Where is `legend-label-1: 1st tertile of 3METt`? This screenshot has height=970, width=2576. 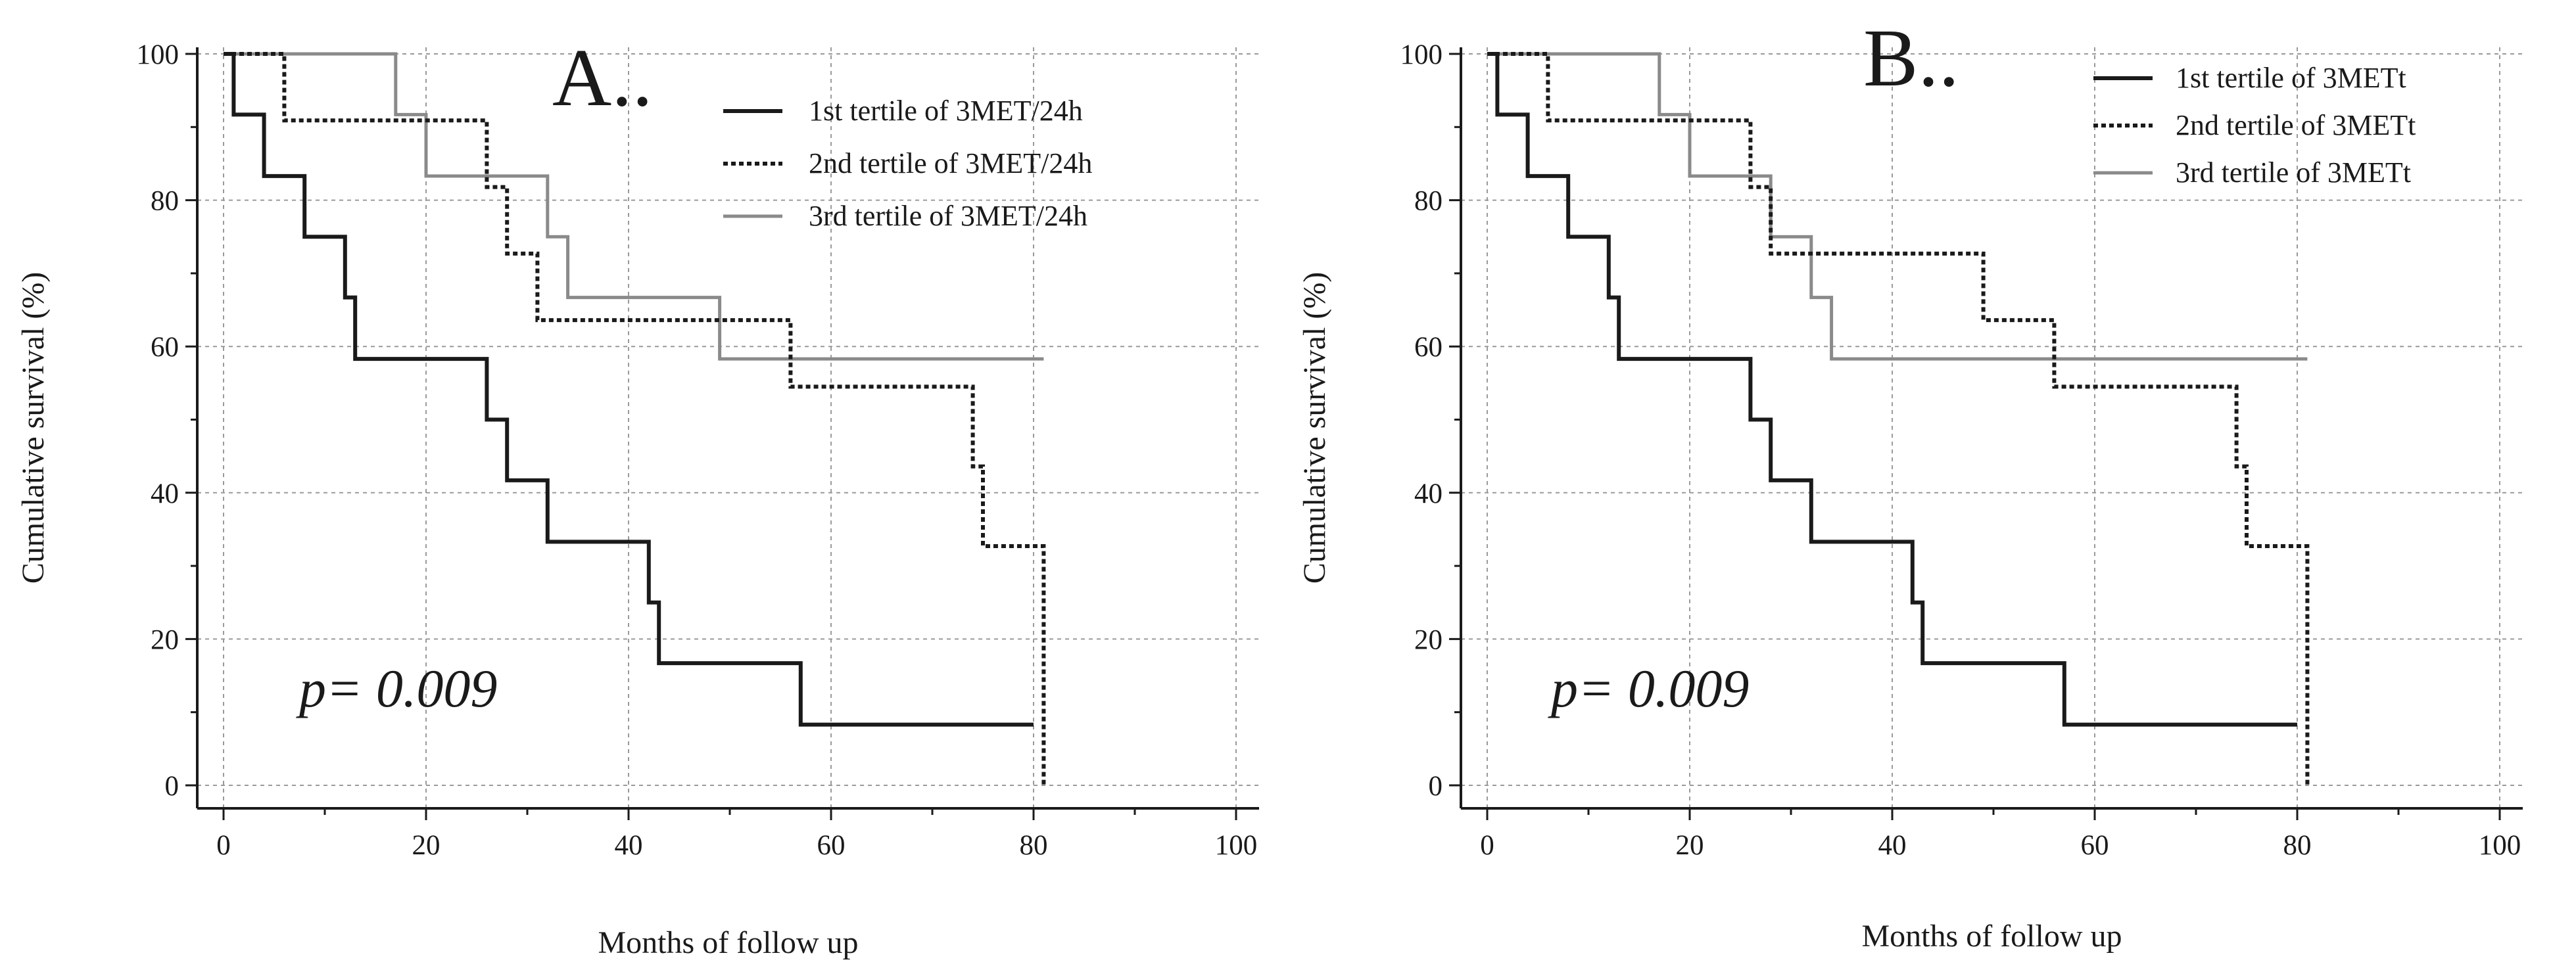 legend-label-1: 1st tertile of 3METt is located at coordinates (2291, 78).